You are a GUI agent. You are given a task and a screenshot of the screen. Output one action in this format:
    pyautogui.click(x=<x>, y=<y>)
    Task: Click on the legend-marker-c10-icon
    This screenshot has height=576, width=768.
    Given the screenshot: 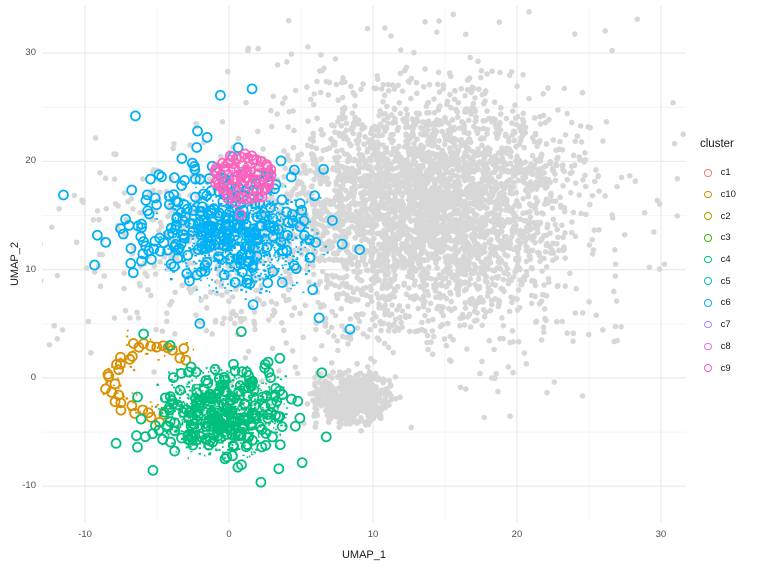 What is the action you would take?
    pyautogui.click(x=708, y=194)
    